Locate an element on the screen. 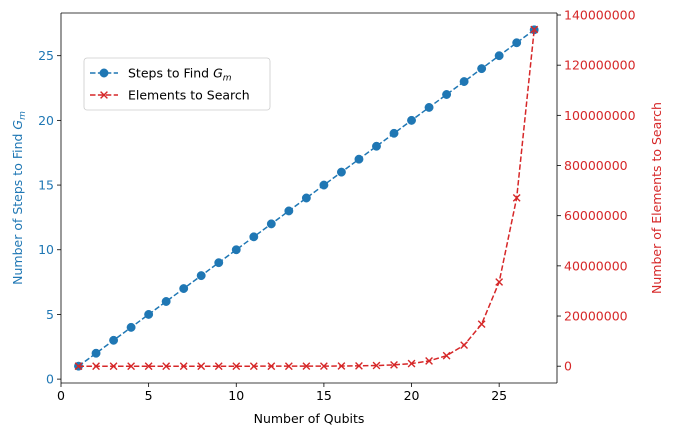 Image resolution: width=675 pixels, height=436 pixels. left-y-tick-label: 5 is located at coordinates (50, 314).